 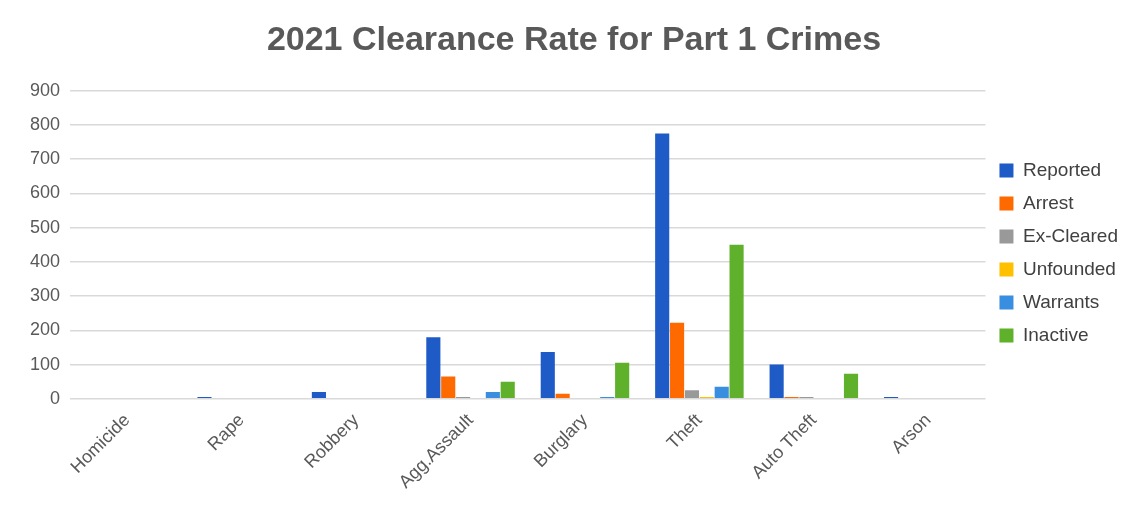 What do you see at coordinates (45, 363) in the screenshot?
I see `y-tick-label: 100` at bounding box center [45, 363].